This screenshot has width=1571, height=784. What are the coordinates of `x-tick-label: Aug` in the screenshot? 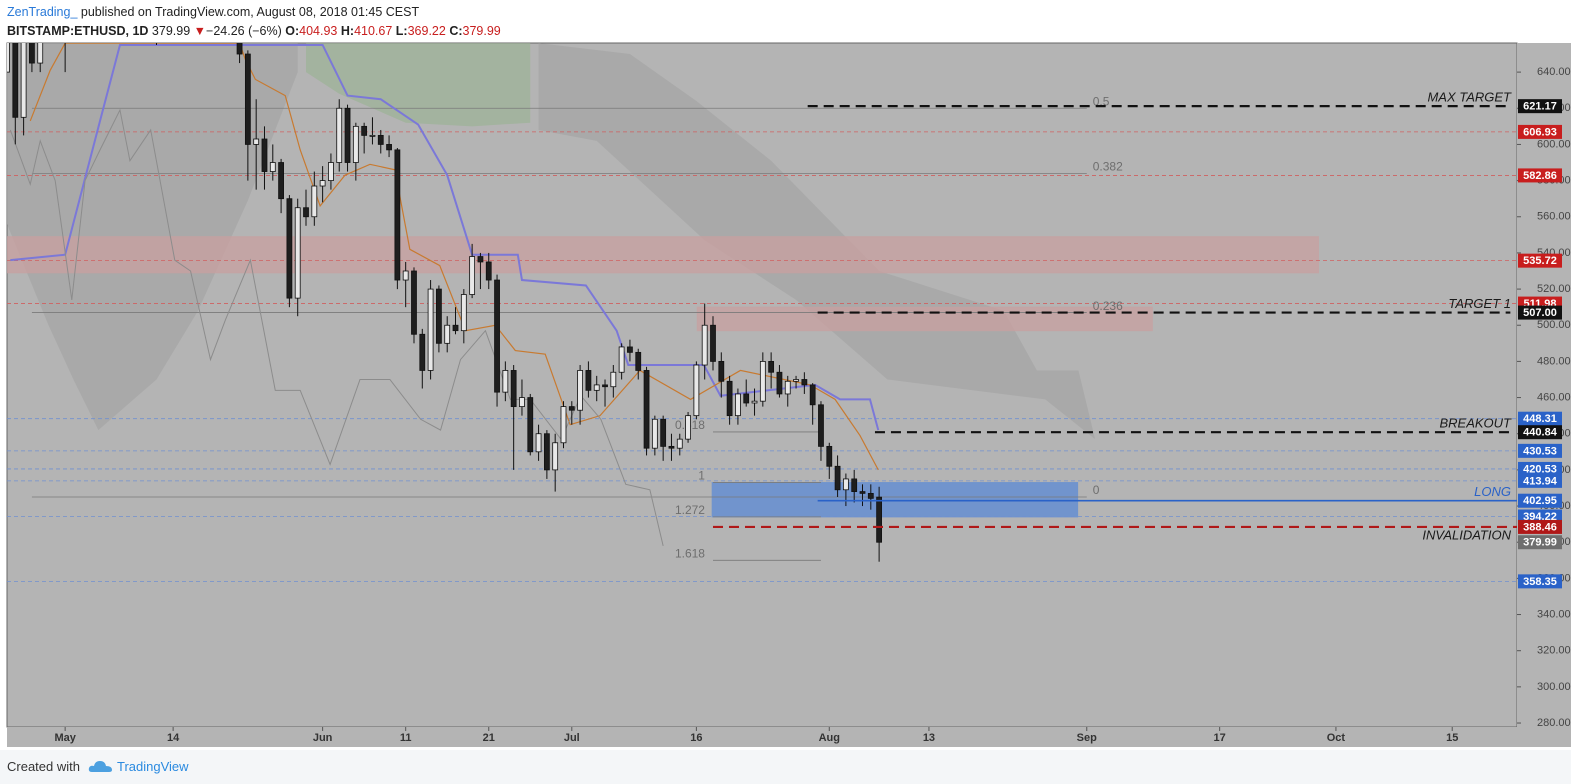 It's located at (829, 738).